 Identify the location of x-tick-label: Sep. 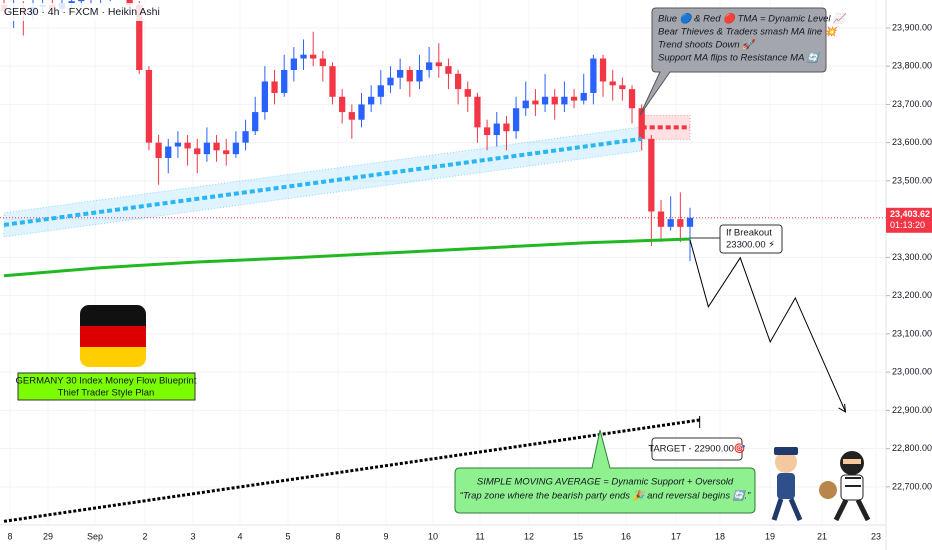
(95, 536).